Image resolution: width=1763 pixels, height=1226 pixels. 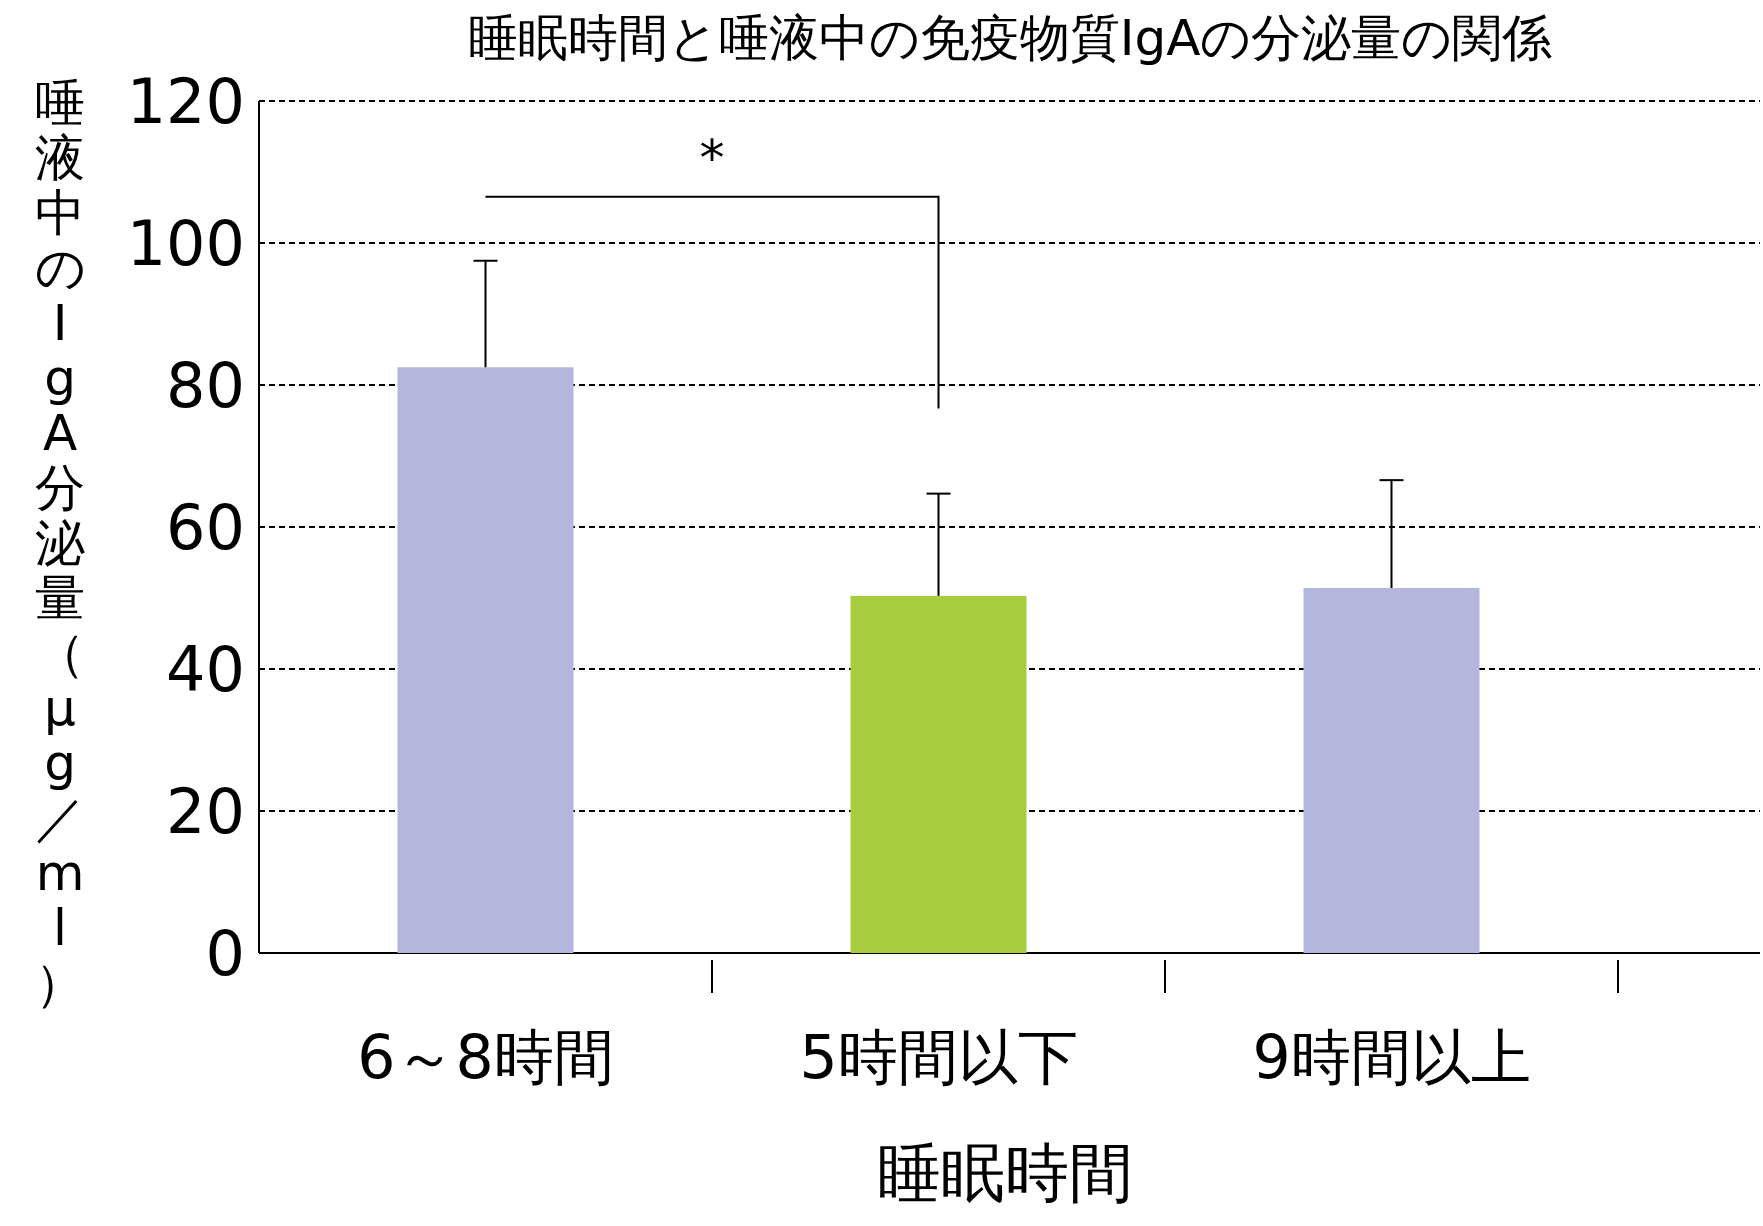 What do you see at coordinates (185, 243) in the screenshot?
I see `y-tick-label: 100` at bounding box center [185, 243].